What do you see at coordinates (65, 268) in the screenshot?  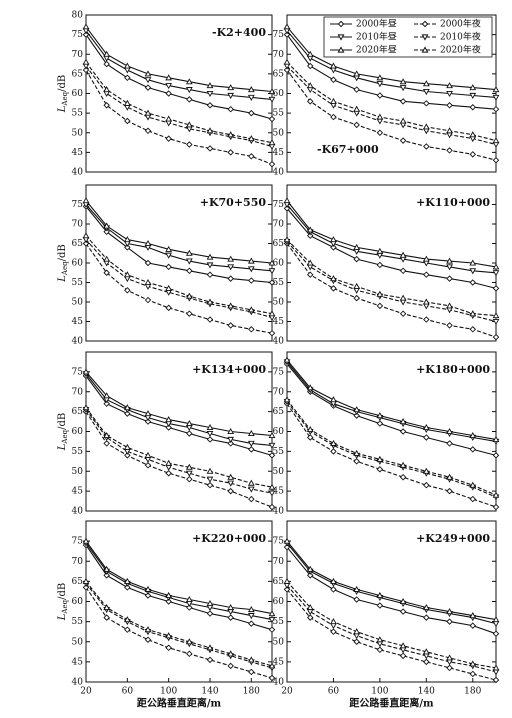 I see `y-label-sub: Aeq` at bounding box center [65, 268].